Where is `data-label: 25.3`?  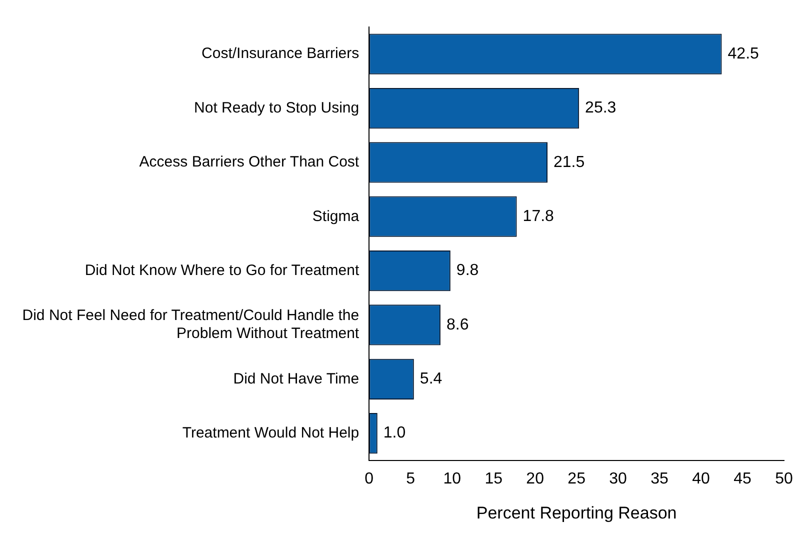
data-label: 25.3 is located at coordinates (600, 108).